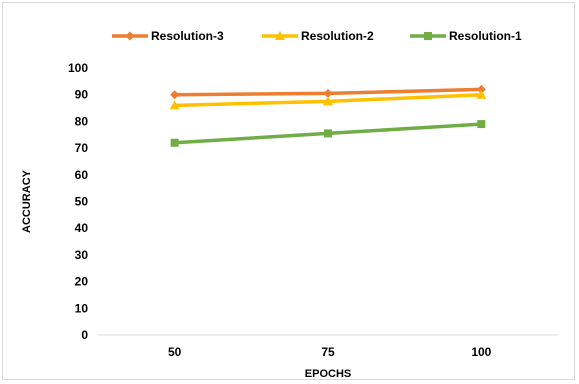  I want to click on legend-label: Resolution-3, so click(187, 36).